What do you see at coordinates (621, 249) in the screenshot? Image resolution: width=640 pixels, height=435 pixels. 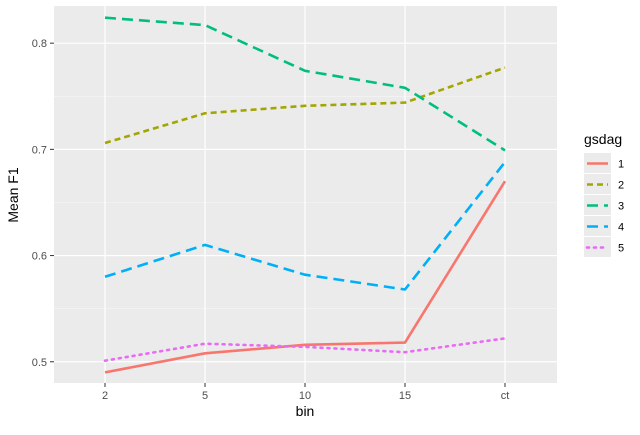 I see `legend-label-5: 5` at bounding box center [621, 249].